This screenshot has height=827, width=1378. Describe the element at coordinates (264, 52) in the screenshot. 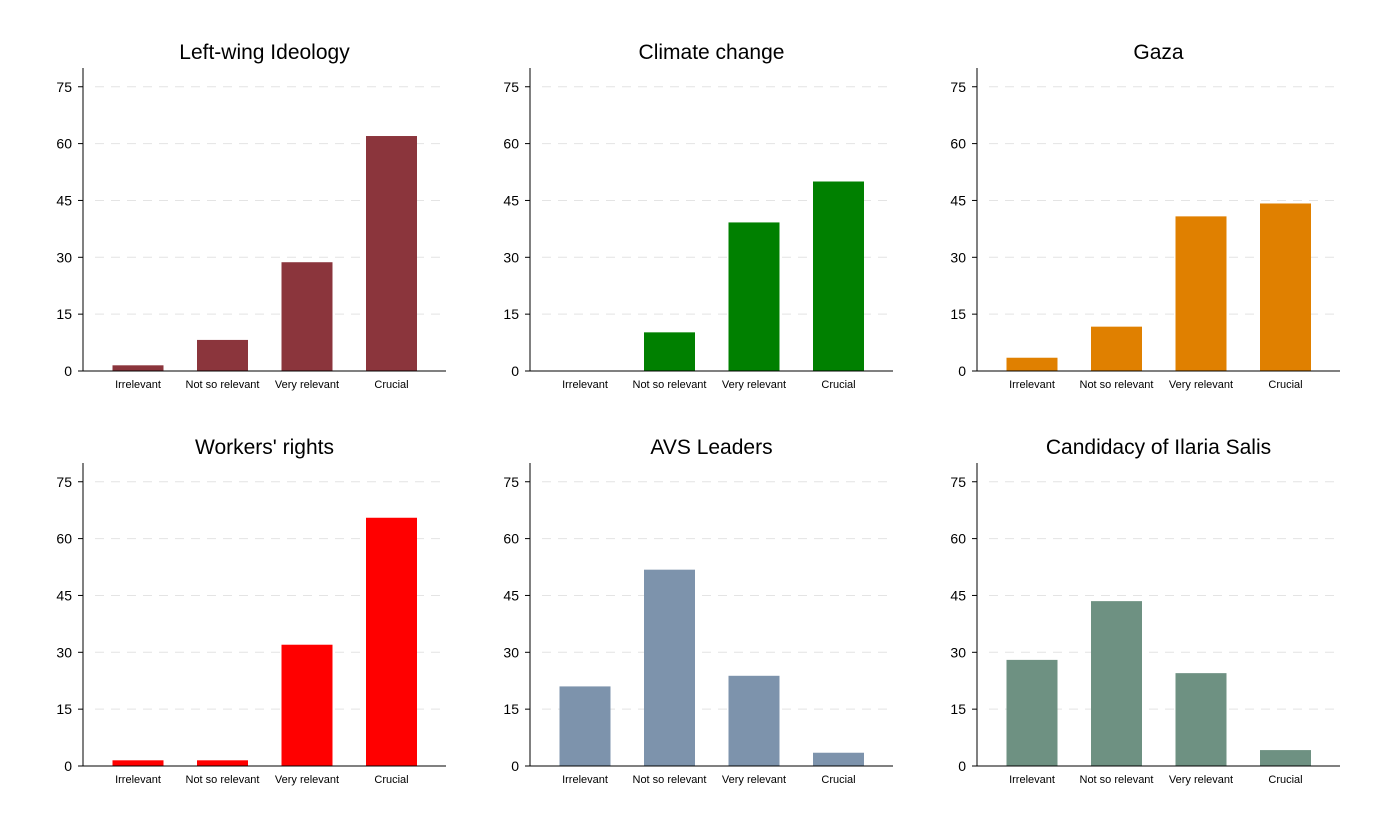

I see `chart-title: Left-wing Ideology` at that location.